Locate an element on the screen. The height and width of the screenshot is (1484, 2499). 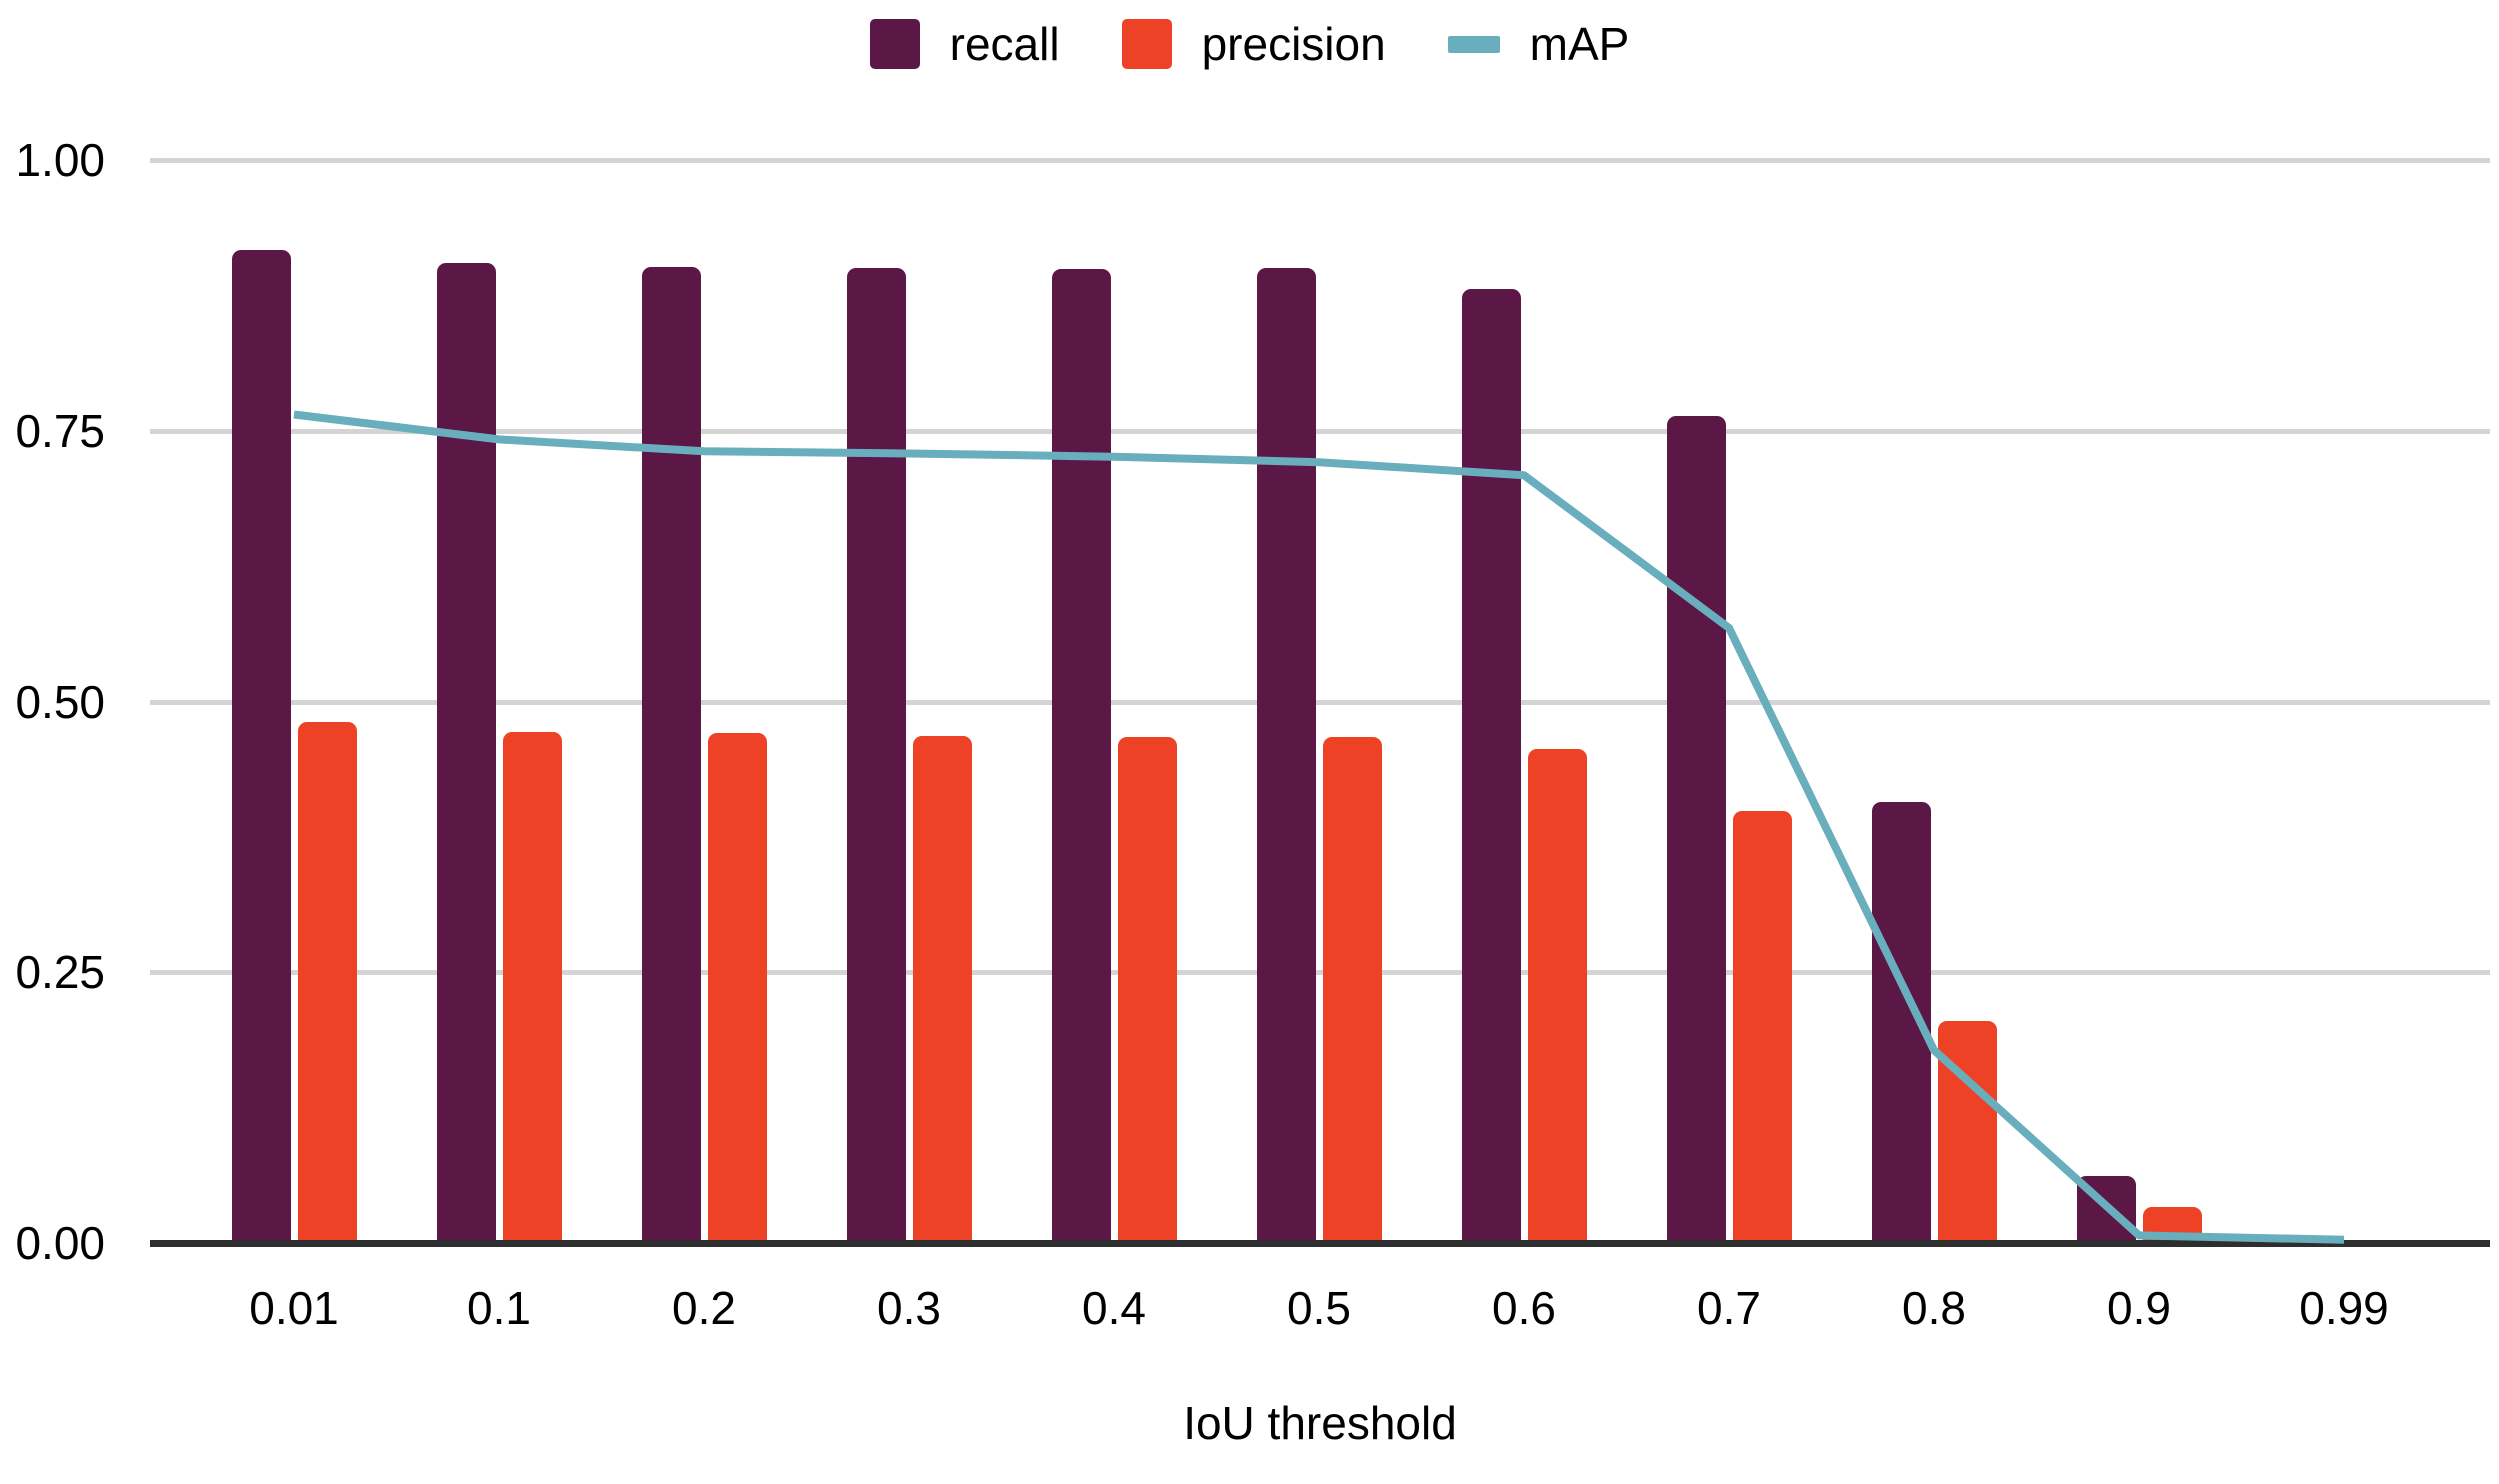
x-tick-label: 0.8 is located at coordinates (1934, 1308).